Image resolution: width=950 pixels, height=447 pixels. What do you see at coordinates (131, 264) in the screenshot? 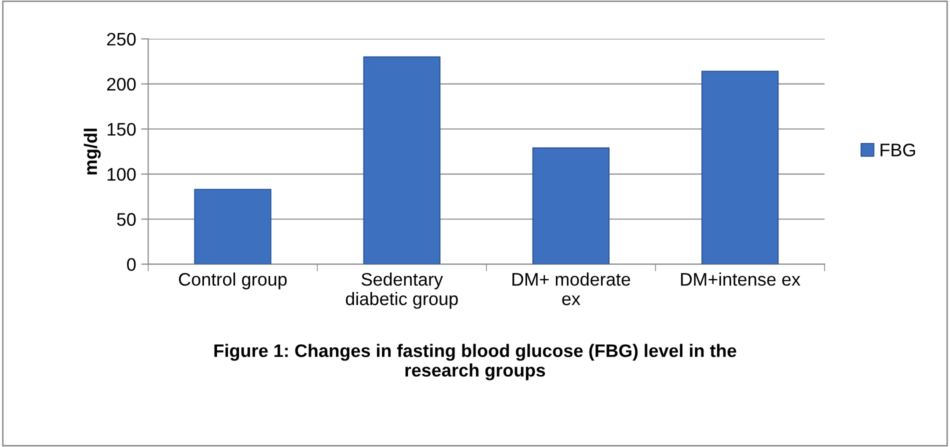
I see `y-tick-label: 0` at bounding box center [131, 264].